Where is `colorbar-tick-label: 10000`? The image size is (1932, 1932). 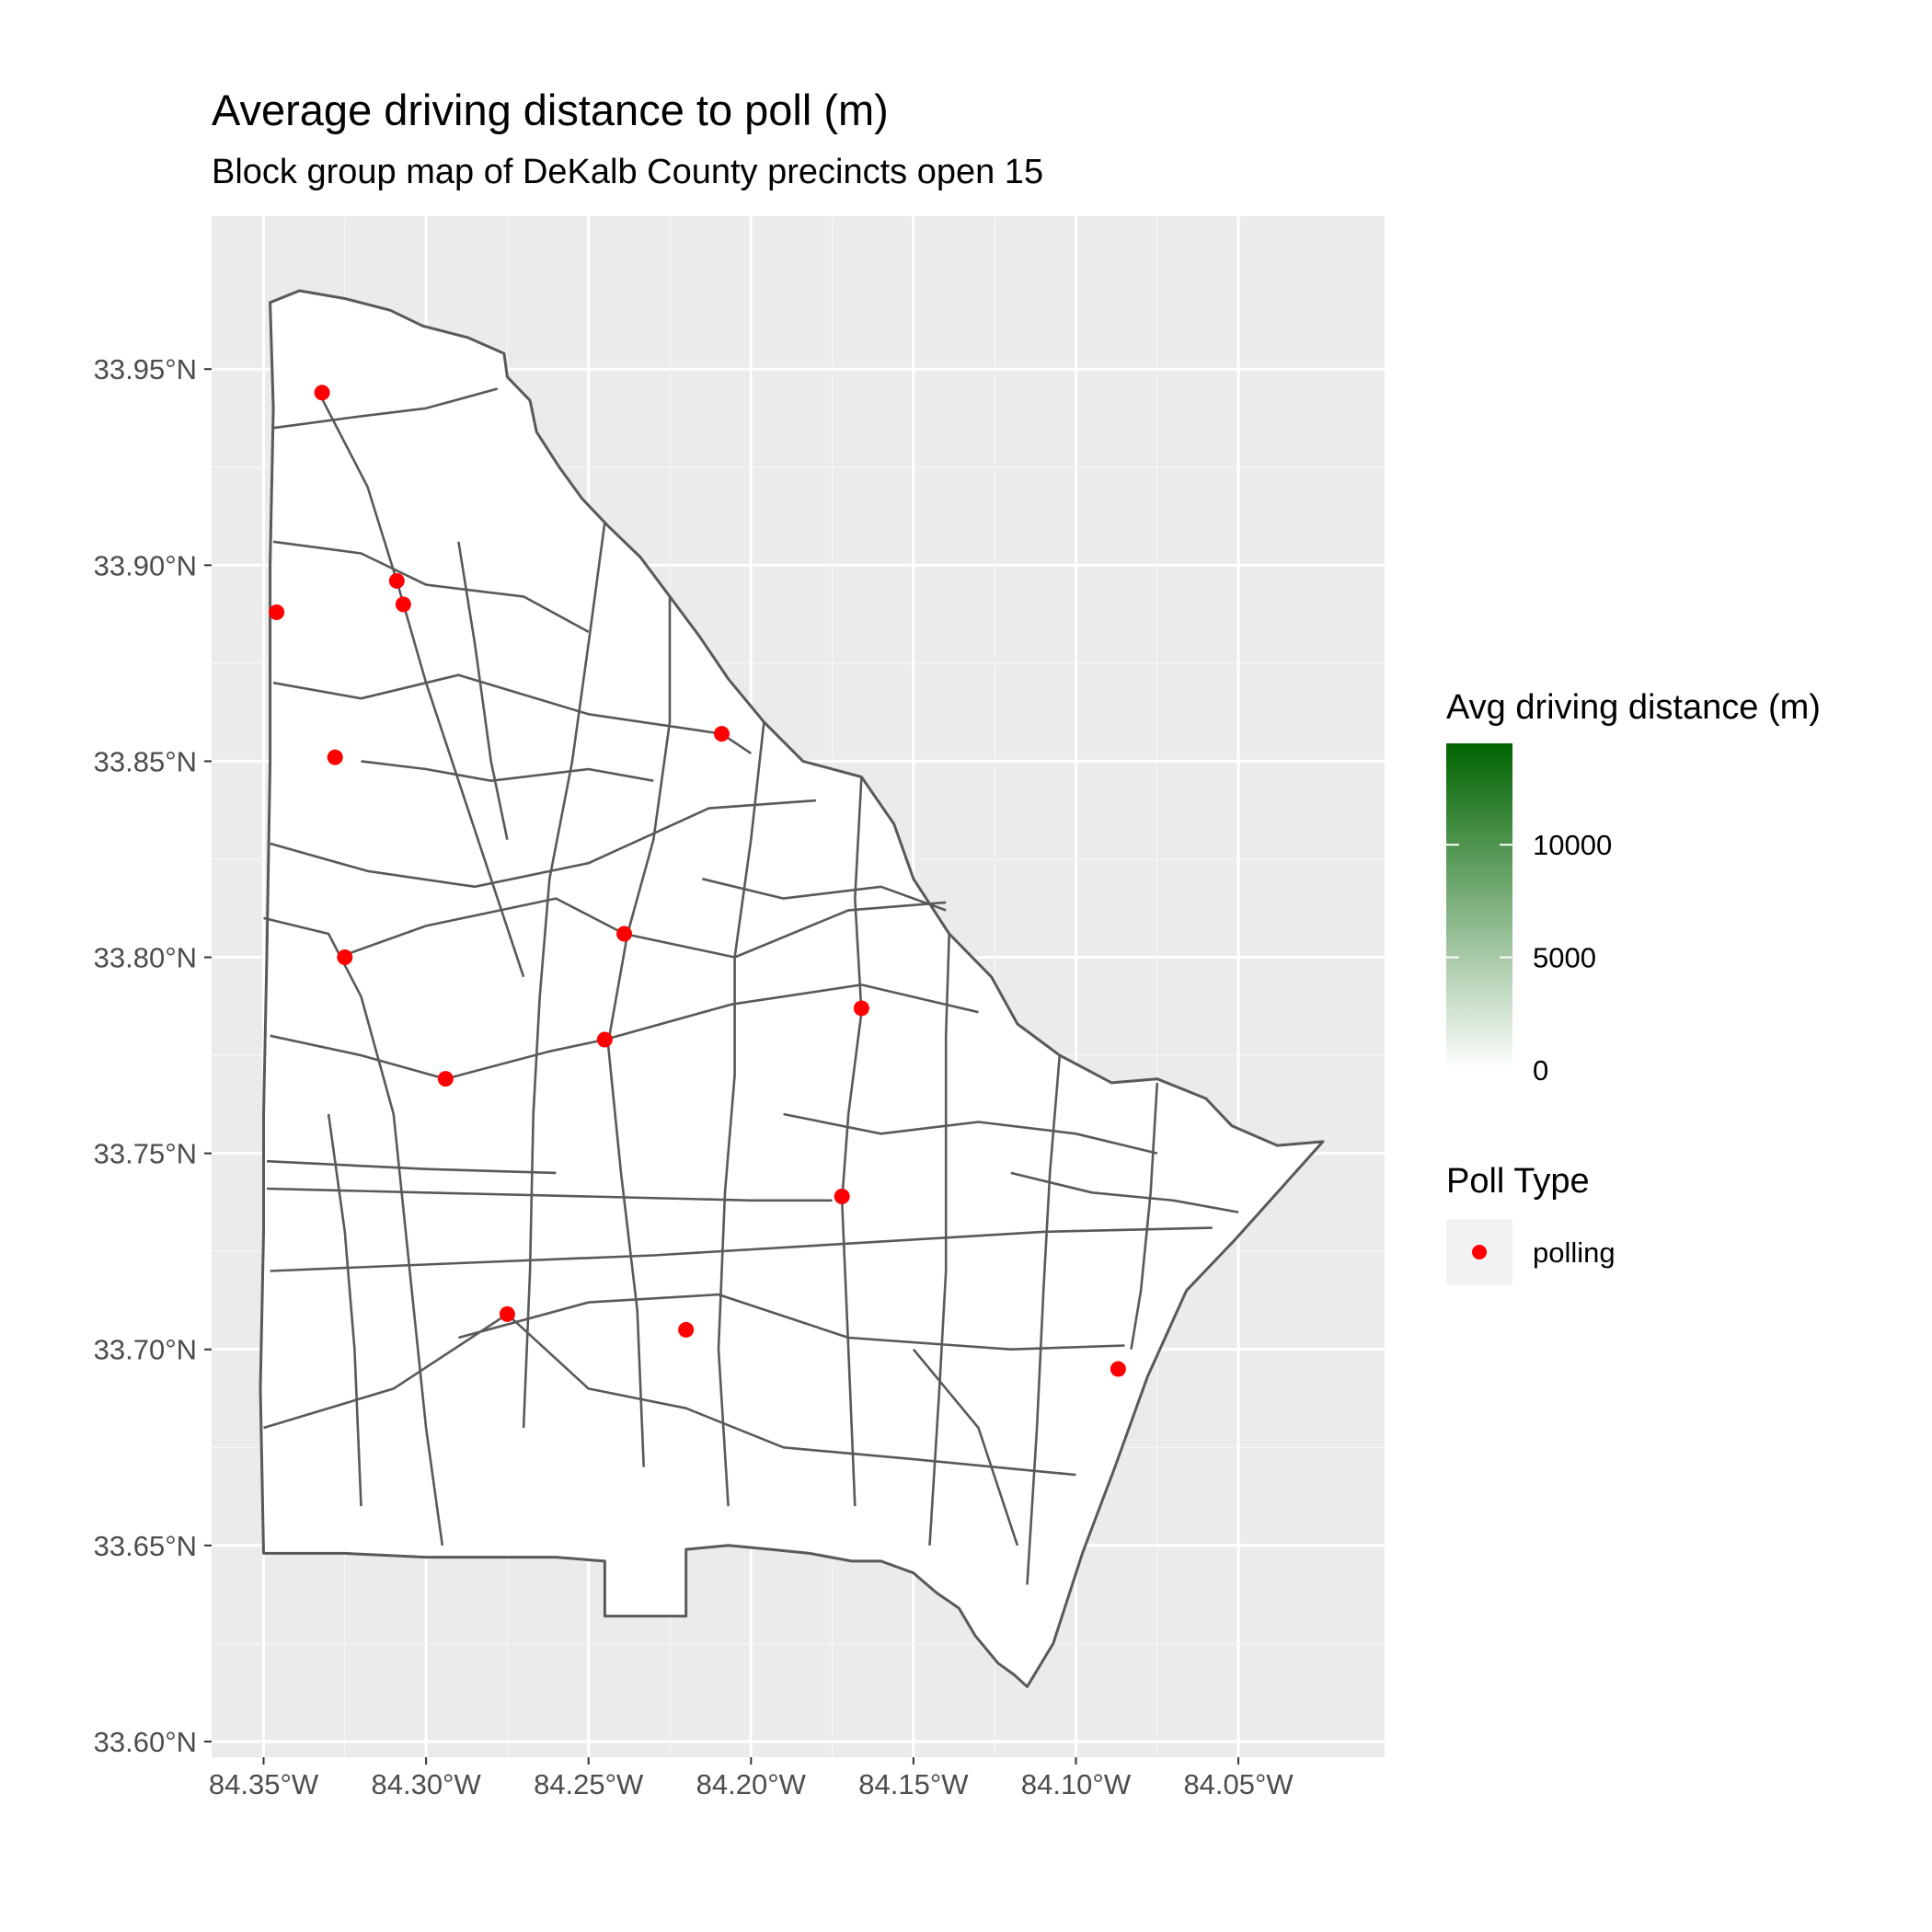
colorbar-tick-label: 10000 is located at coordinates (1572, 845).